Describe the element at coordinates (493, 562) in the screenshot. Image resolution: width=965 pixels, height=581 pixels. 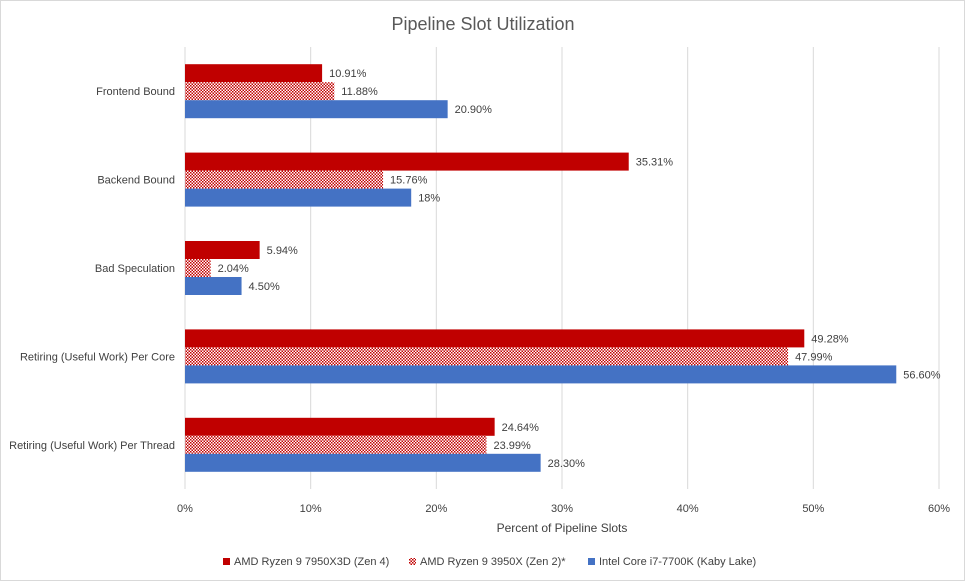
I see `legend-label: AMD Ryzen 9 3950X (Zen 2)*` at that location.